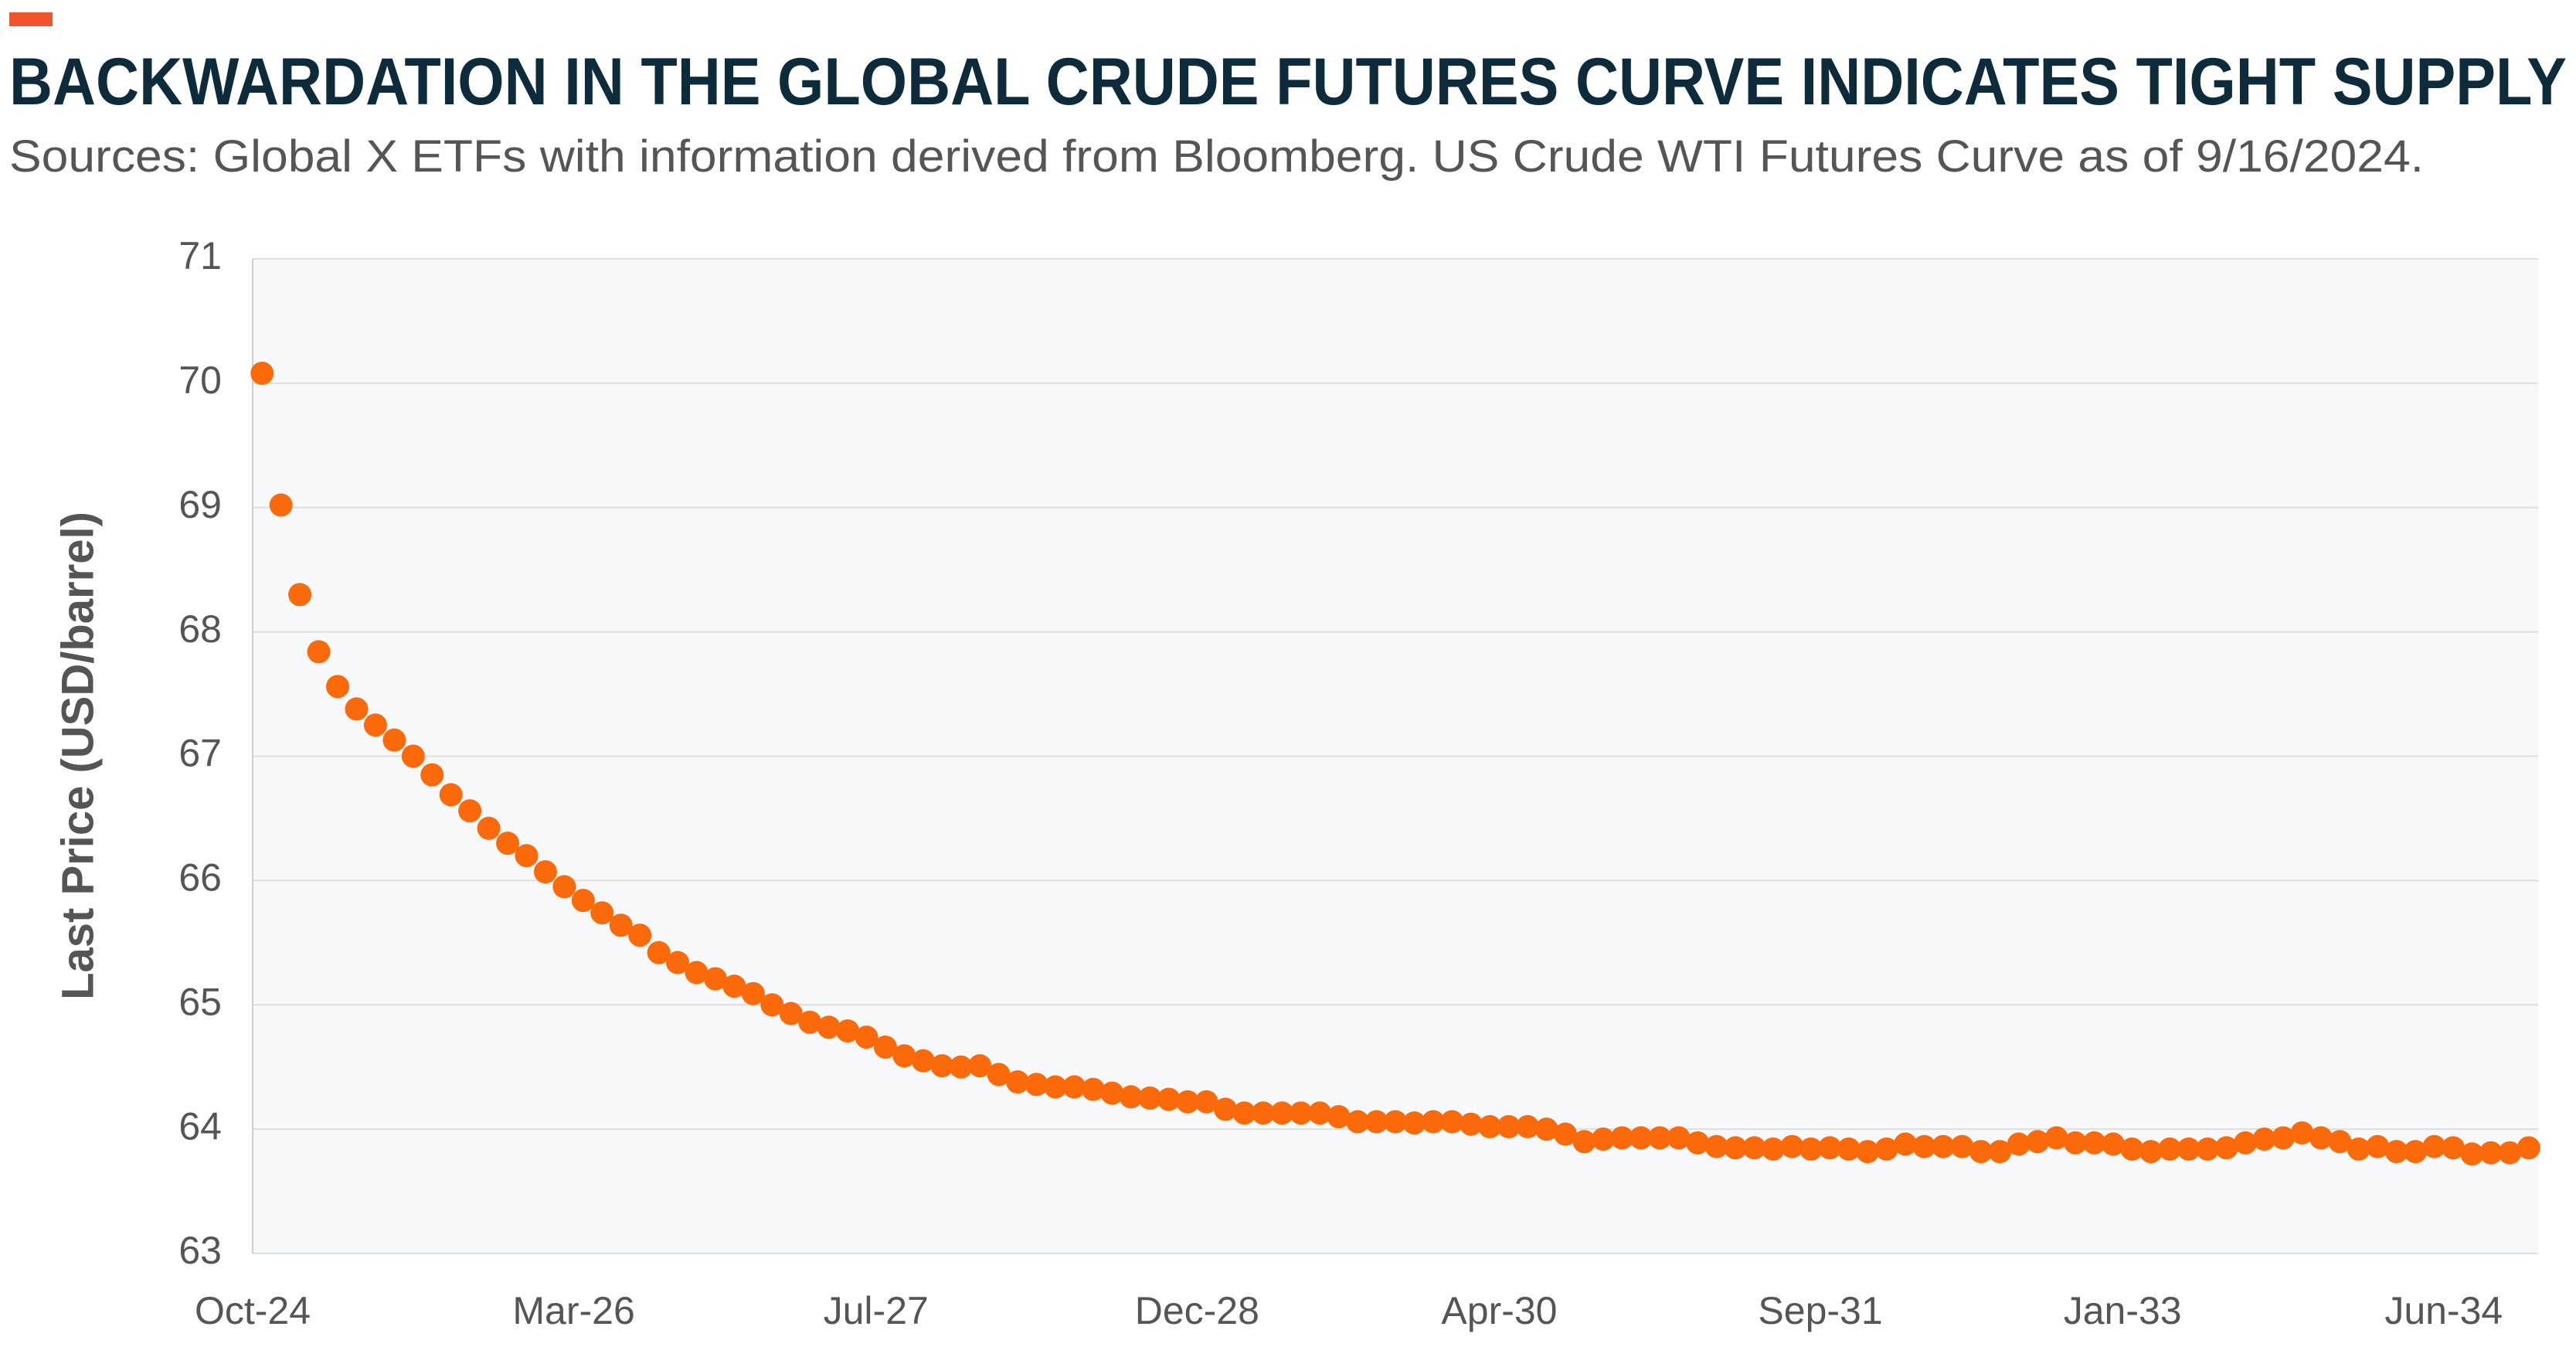 The height and width of the screenshot is (1364, 2576). Describe the element at coordinates (31, 19) in the screenshot. I see `brand-mark` at that location.